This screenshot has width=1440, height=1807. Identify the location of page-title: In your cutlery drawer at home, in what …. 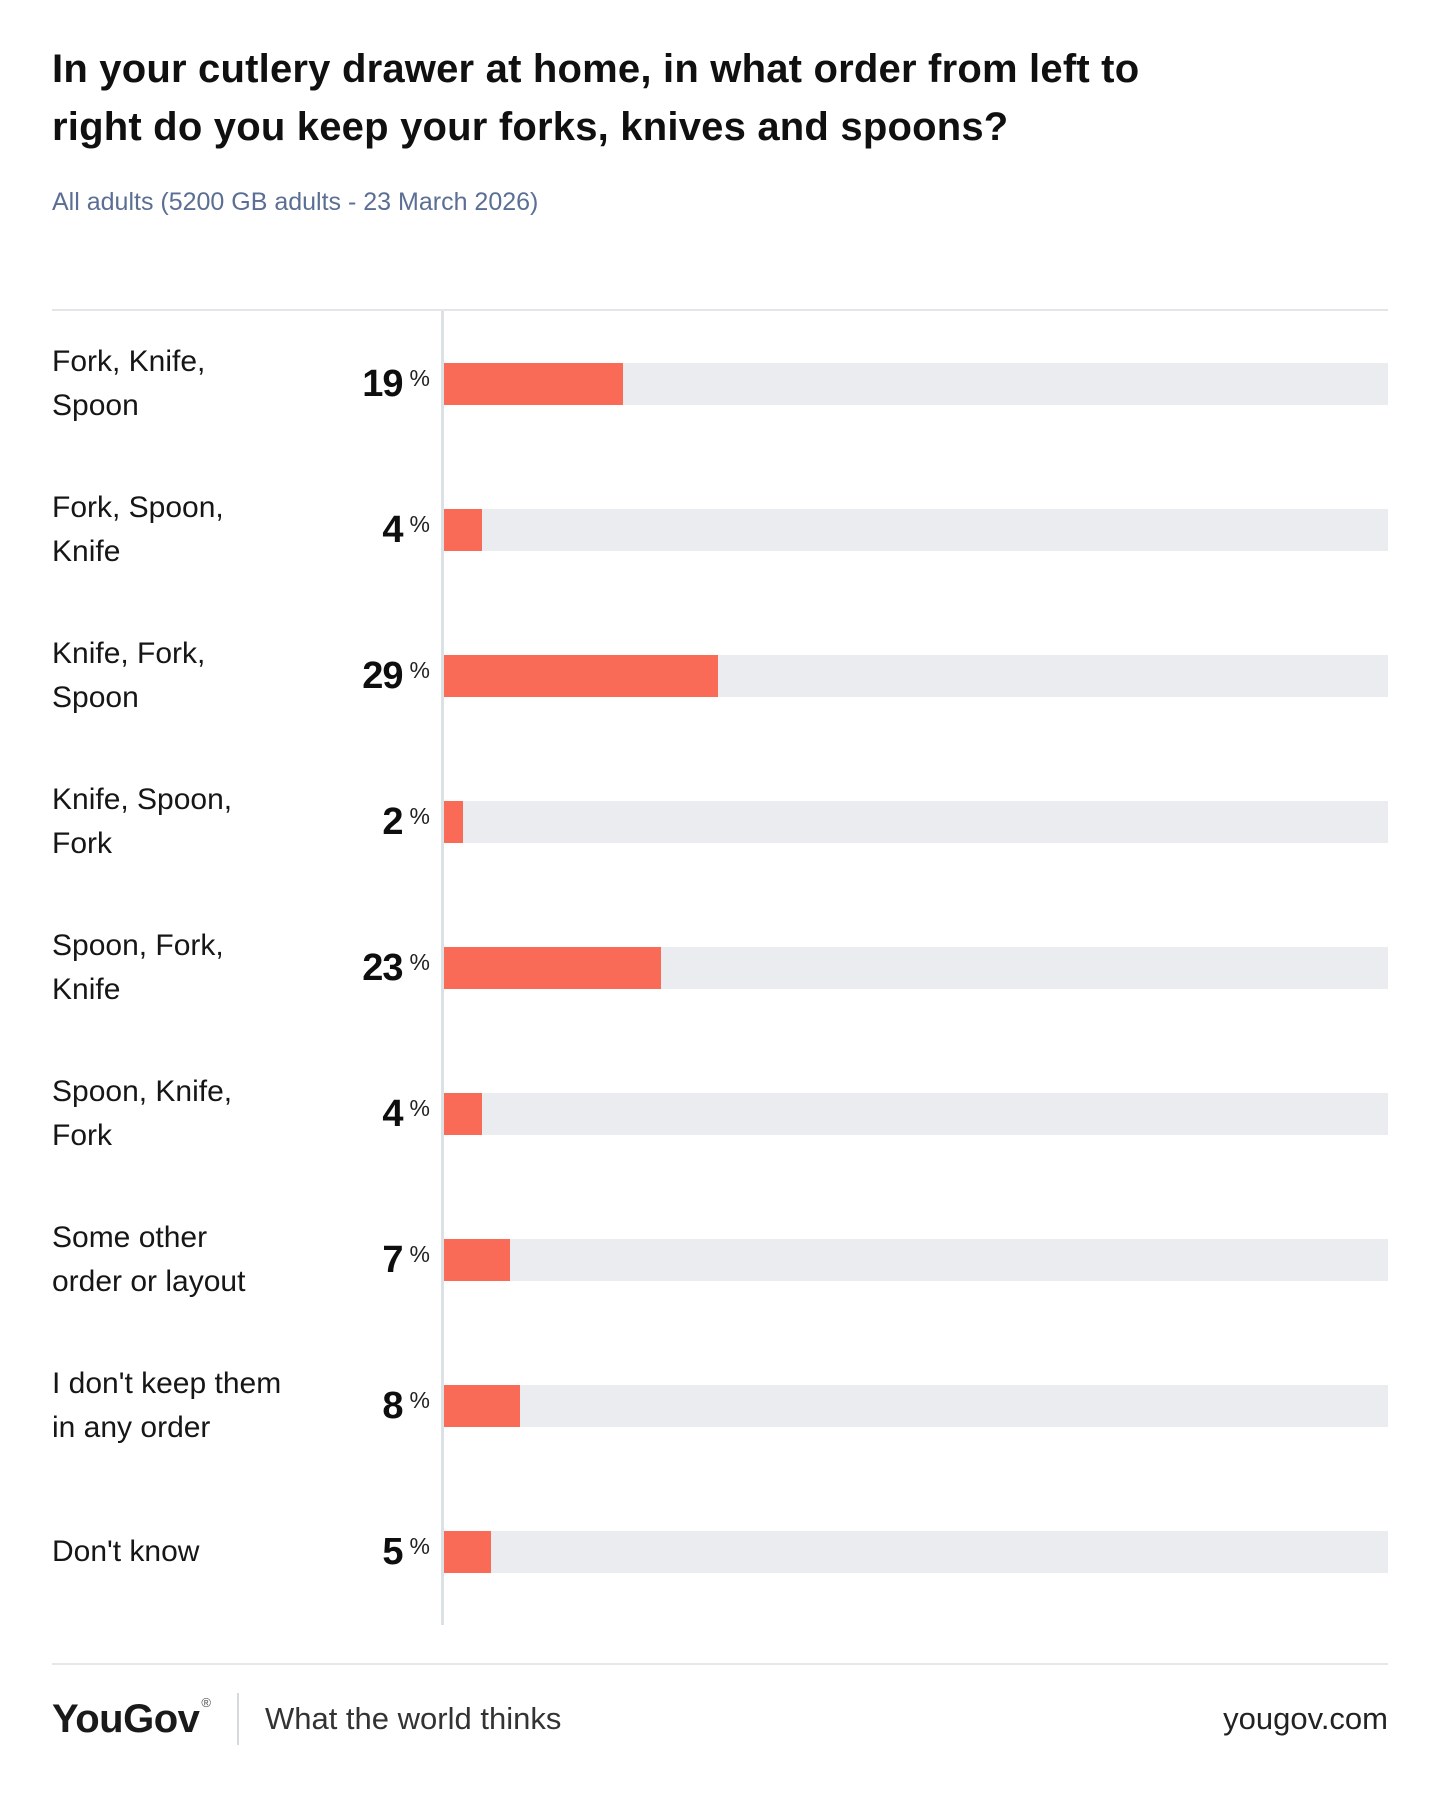
(596, 98).